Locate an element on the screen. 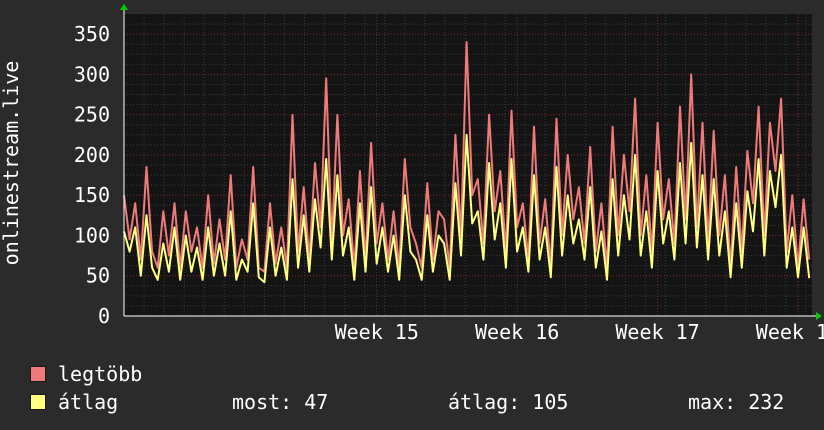 The width and height of the screenshot is (824, 430). legend-item-avg: átlag is located at coordinates (74, 402).